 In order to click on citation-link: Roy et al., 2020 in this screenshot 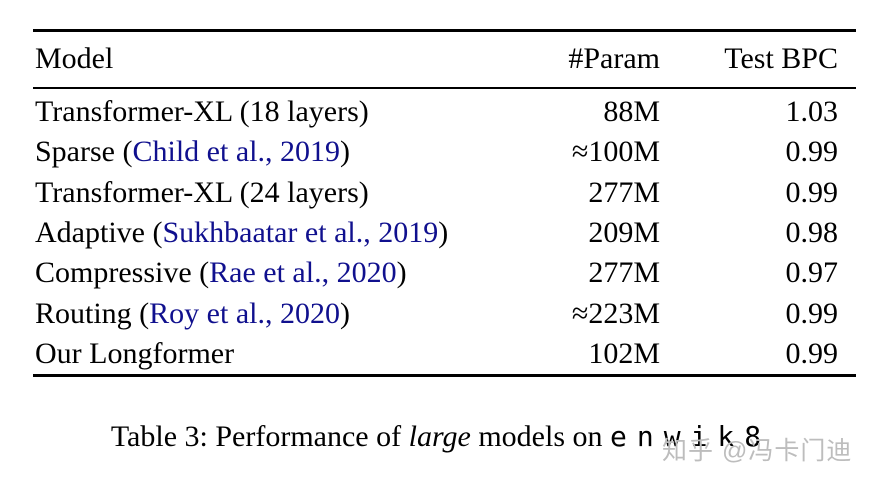, I will do `click(244, 313)`.